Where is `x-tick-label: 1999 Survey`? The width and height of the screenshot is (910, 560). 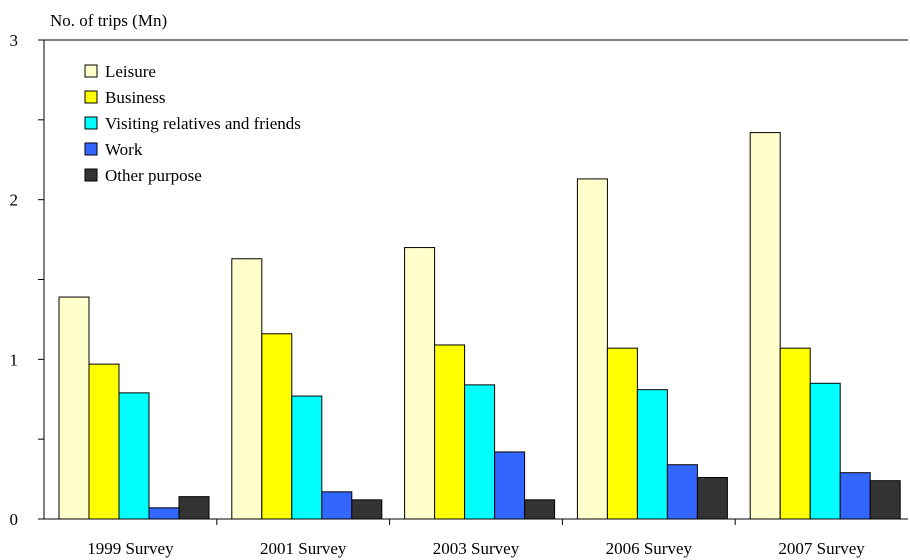
x-tick-label: 1999 Survey is located at coordinates (130, 548).